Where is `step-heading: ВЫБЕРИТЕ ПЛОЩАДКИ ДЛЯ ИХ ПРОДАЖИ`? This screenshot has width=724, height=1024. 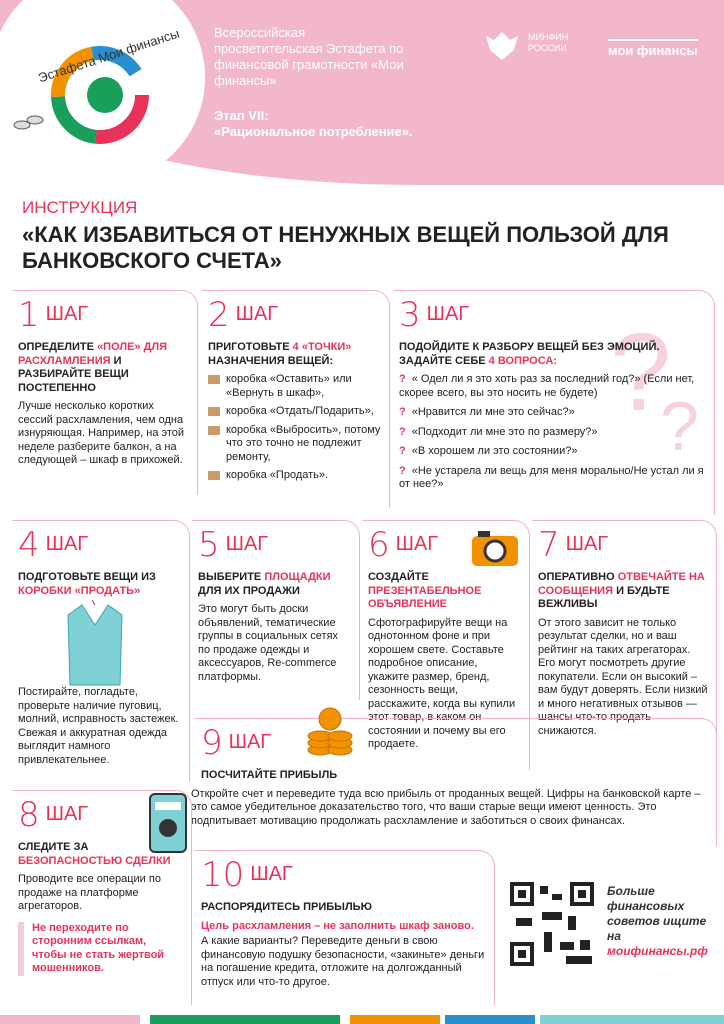
step-heading: ВЫБЕРИТЕ ПЛОЩАДКИ ДЛЯ ИХ ПРОДАЖИ is located at coordinates (274, 584).